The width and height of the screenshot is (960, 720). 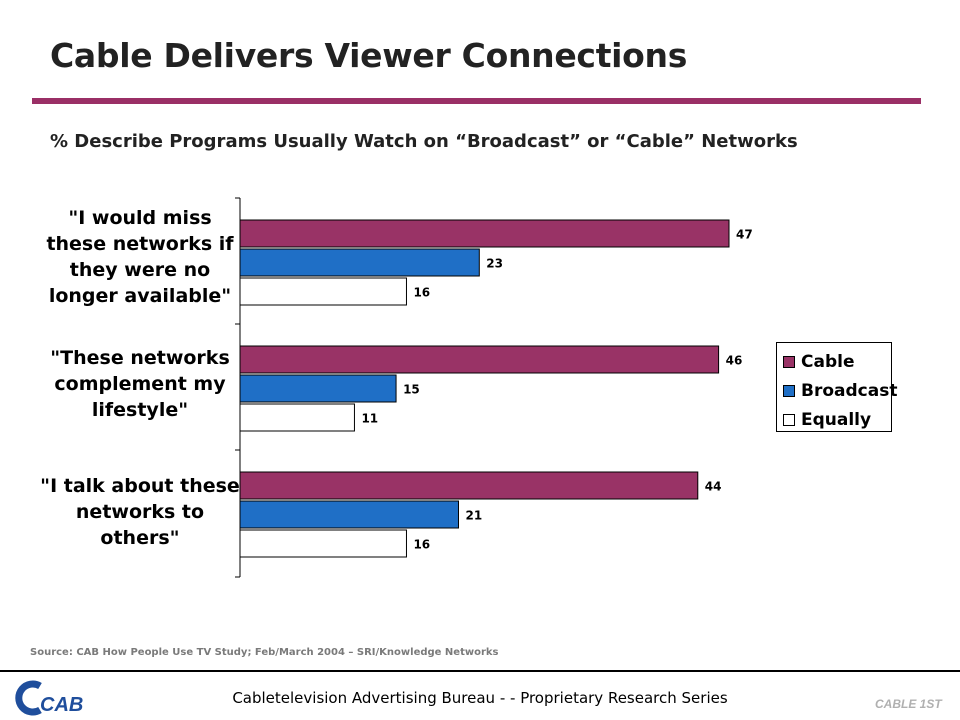 What do you see at coordinates (369, 55) in the screenshot?
I see `page-title: Cable Delivers Viewer Connections` at bounding box center [369, 55].